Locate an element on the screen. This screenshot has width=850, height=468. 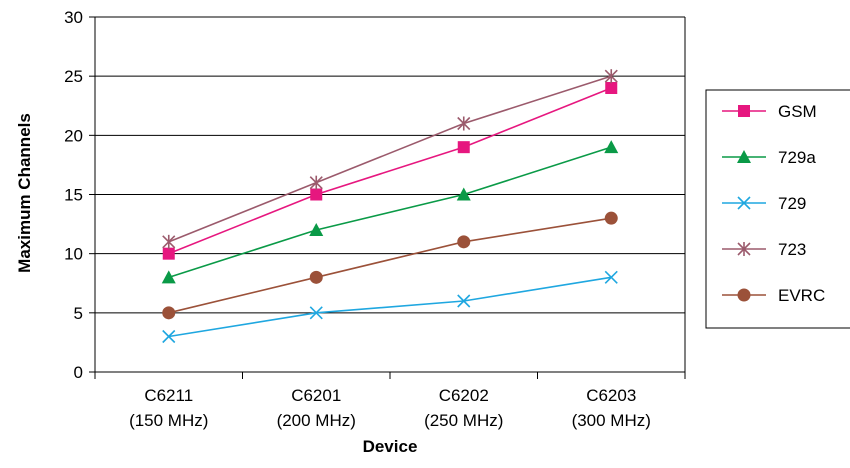
y-tick-label: 15 is located at coordinates (73, 195).